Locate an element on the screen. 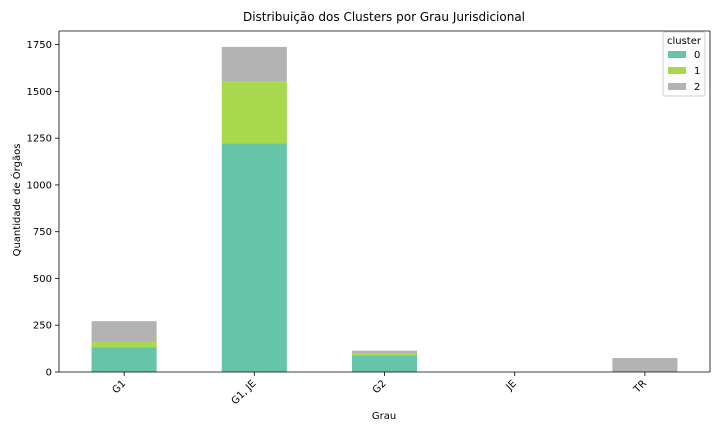 This screenshot has height=436, width=720. y-axis-label: Quantidade de Órgãos is located at coordinates (16, 200).